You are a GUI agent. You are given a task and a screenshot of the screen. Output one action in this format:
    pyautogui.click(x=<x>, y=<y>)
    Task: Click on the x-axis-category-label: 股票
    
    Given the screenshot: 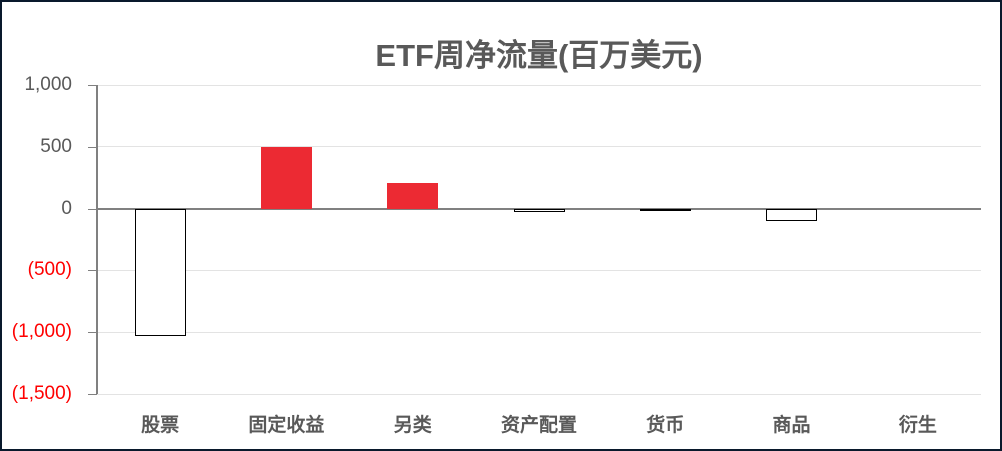 What is the action you would take?
    pyautogui.click(x=160, y=425)
    